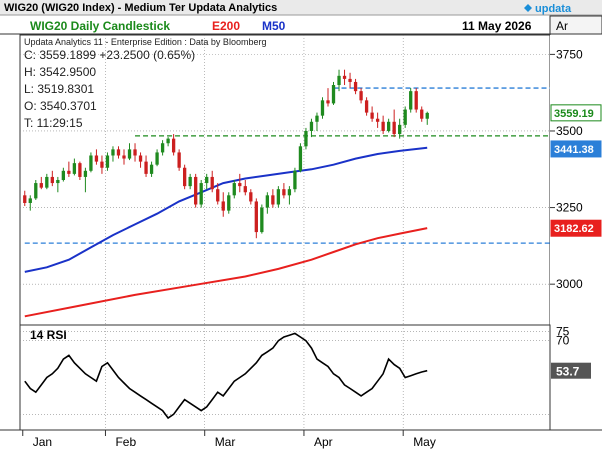  I want to click on ohlc-low: L: 3519.8301, so click(59, 89).